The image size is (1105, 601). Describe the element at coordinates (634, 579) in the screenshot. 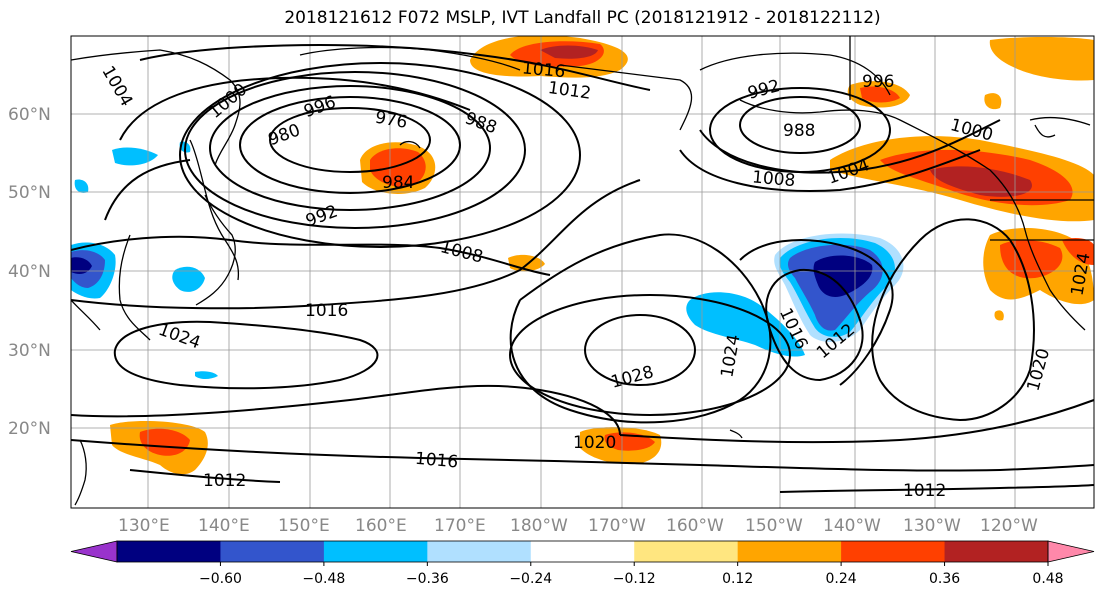

I see `colorbar-tick-label: −0.12` at that location.